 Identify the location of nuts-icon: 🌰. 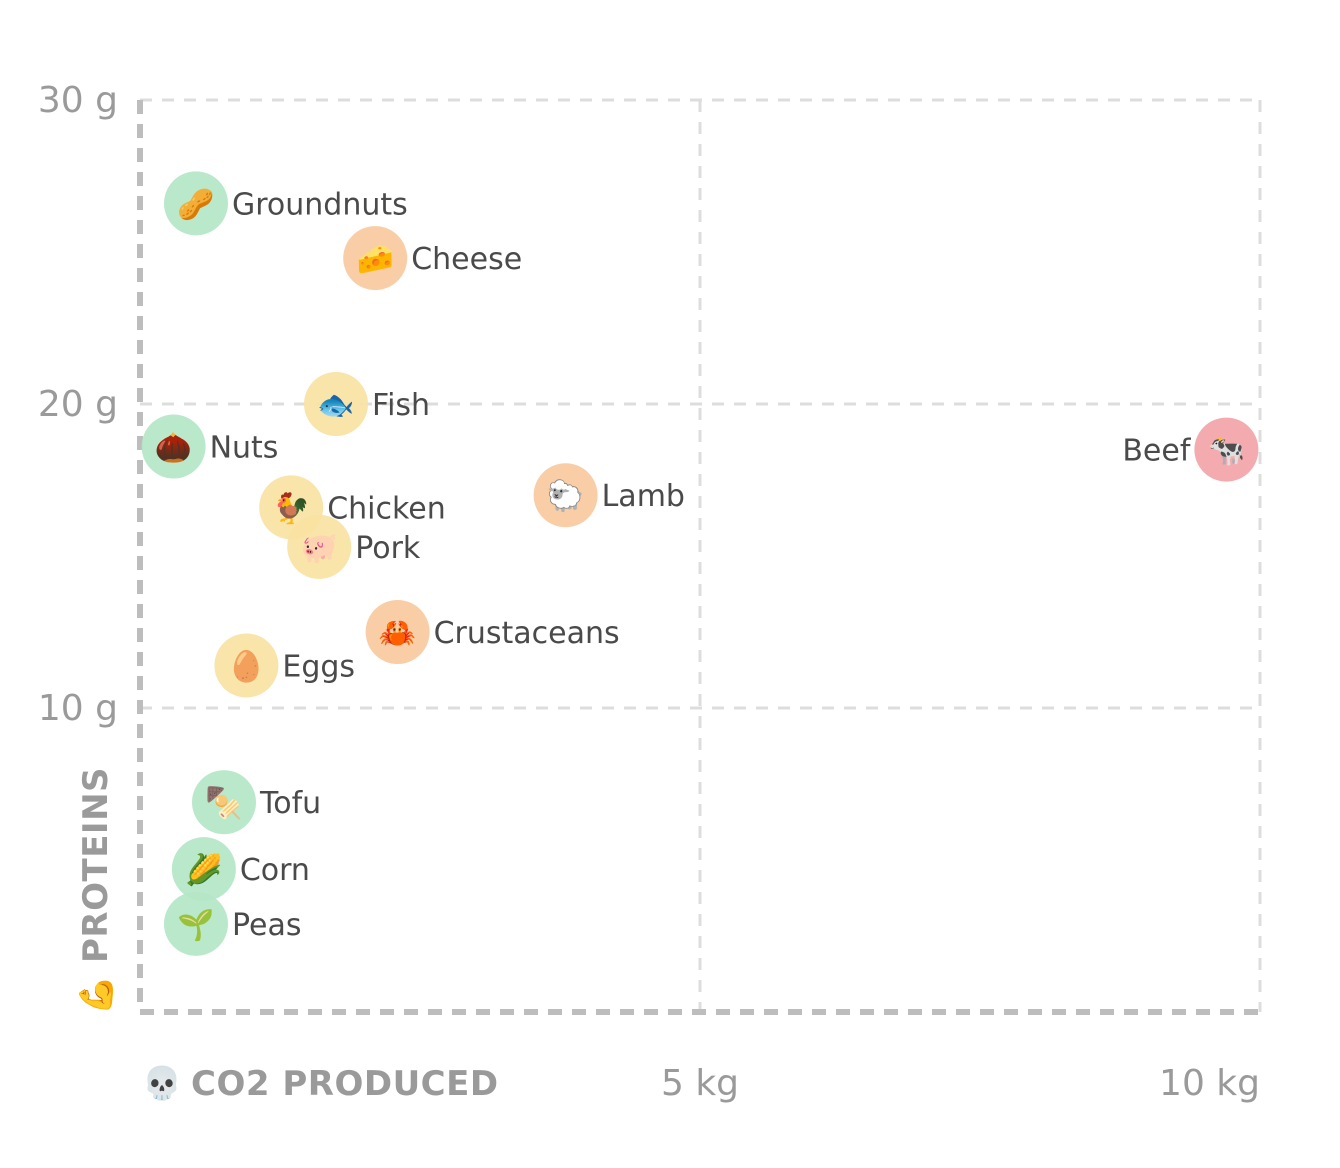
(173, 448).